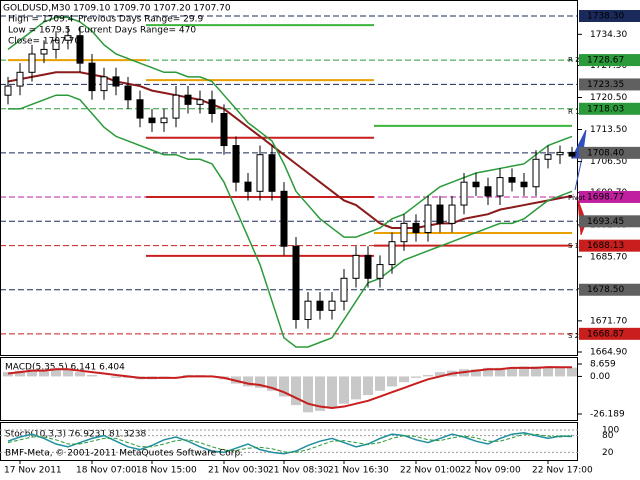 This screenshot has width=640, height=480. I want to click on y-tick-label: 1671.70, so click(608, 321).